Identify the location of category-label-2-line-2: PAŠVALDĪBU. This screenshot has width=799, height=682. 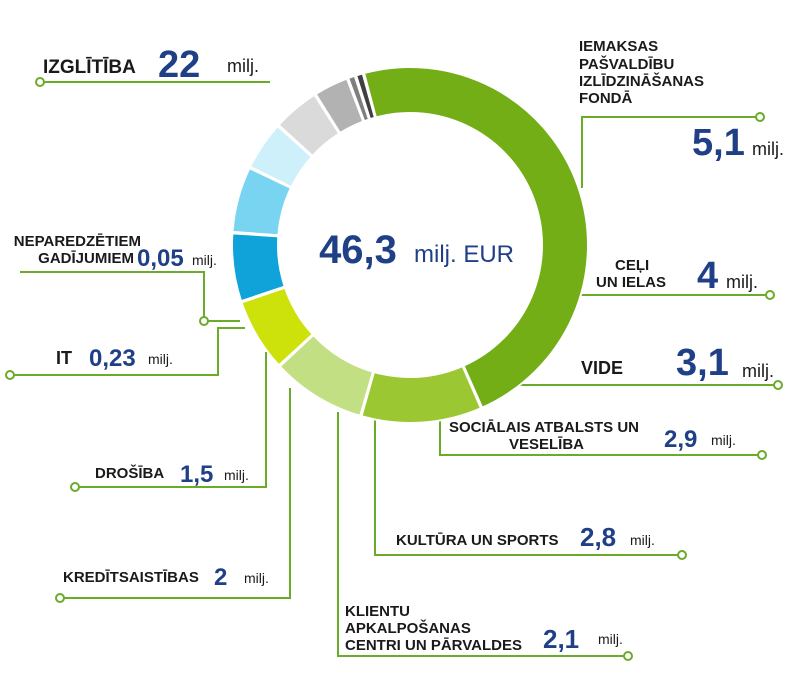
(626, 64).